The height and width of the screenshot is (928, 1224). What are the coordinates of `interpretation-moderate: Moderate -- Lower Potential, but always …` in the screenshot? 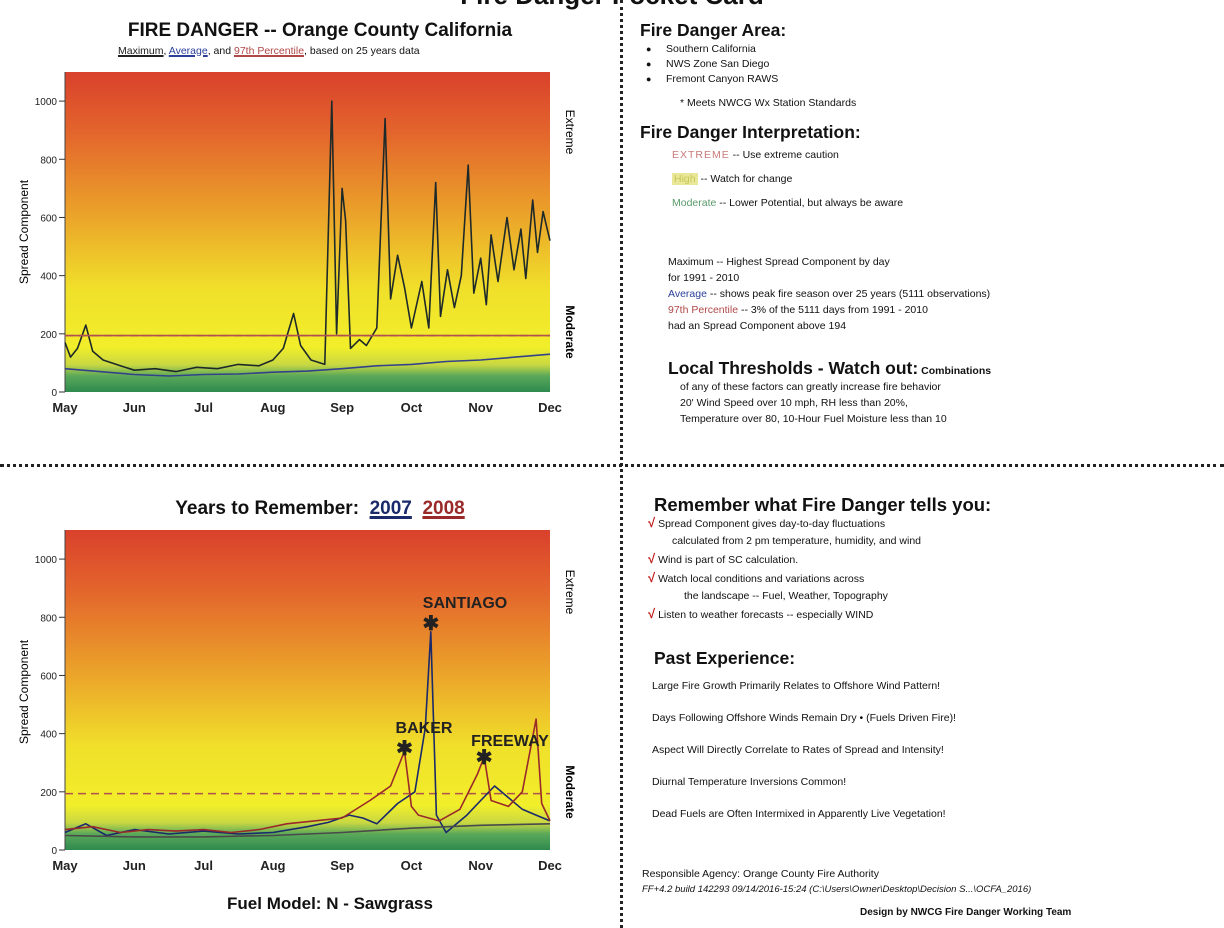 It's located at (788, 203).